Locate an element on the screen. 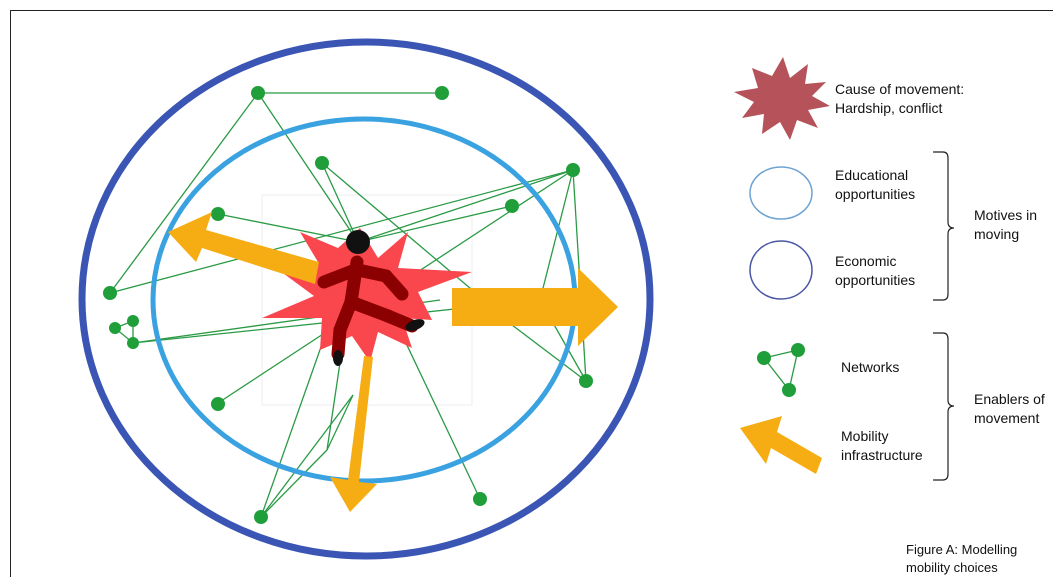 The height and width of the screenshot is (577, 1053). enablers-brace is located at coordinates (944, 406).